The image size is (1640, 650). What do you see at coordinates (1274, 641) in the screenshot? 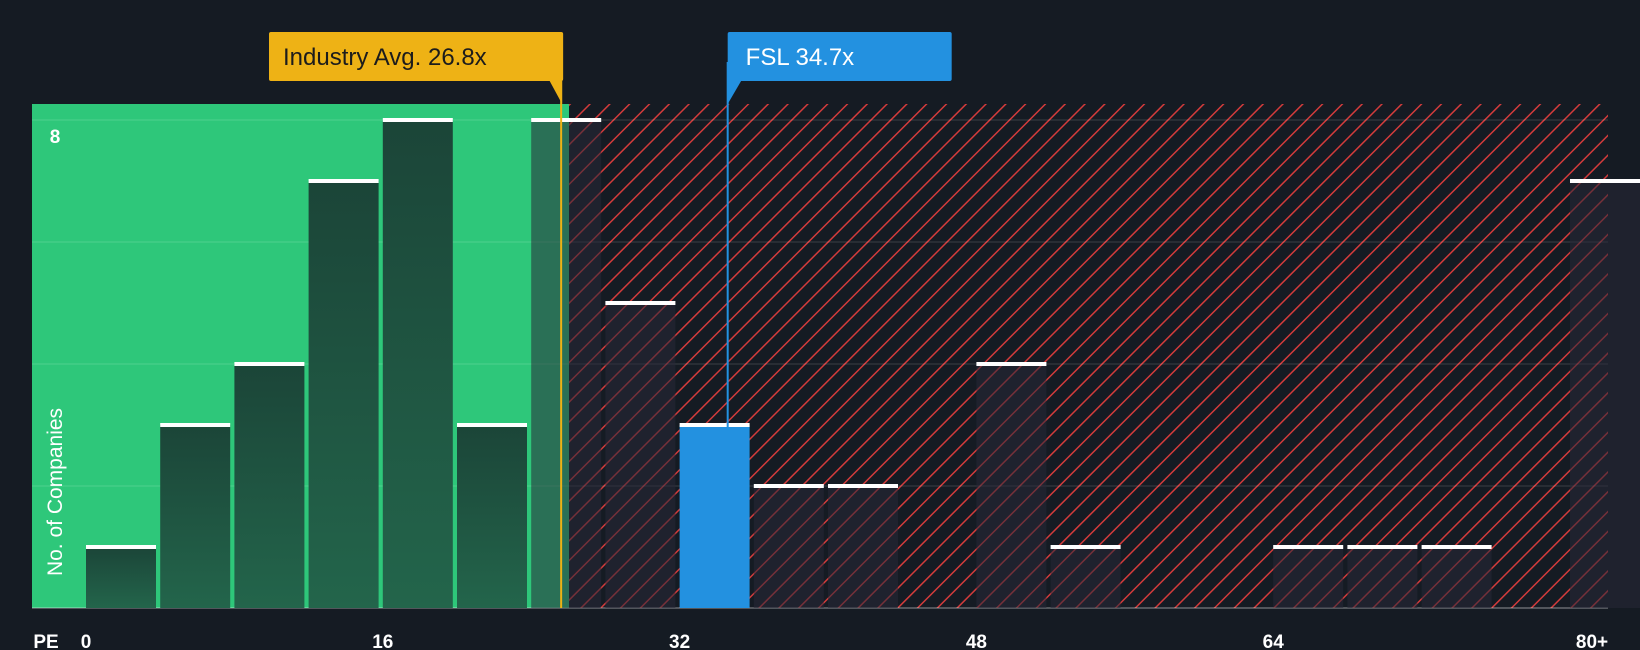
I see `x-tick-label: 64` at bounding box center [1274, 641].